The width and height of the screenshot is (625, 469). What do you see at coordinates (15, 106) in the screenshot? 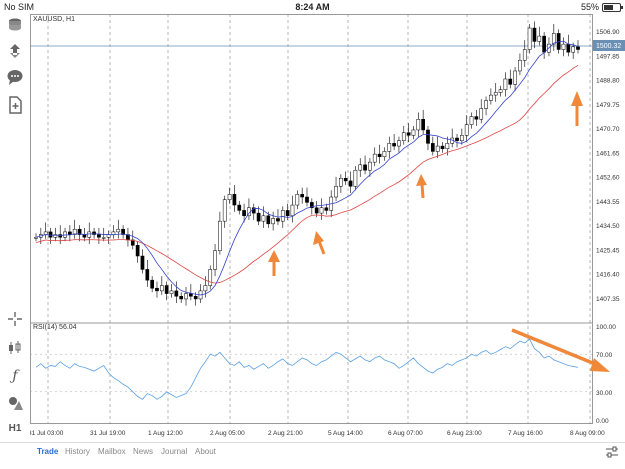
I see `document-icon` at bounding box center [15, 106].